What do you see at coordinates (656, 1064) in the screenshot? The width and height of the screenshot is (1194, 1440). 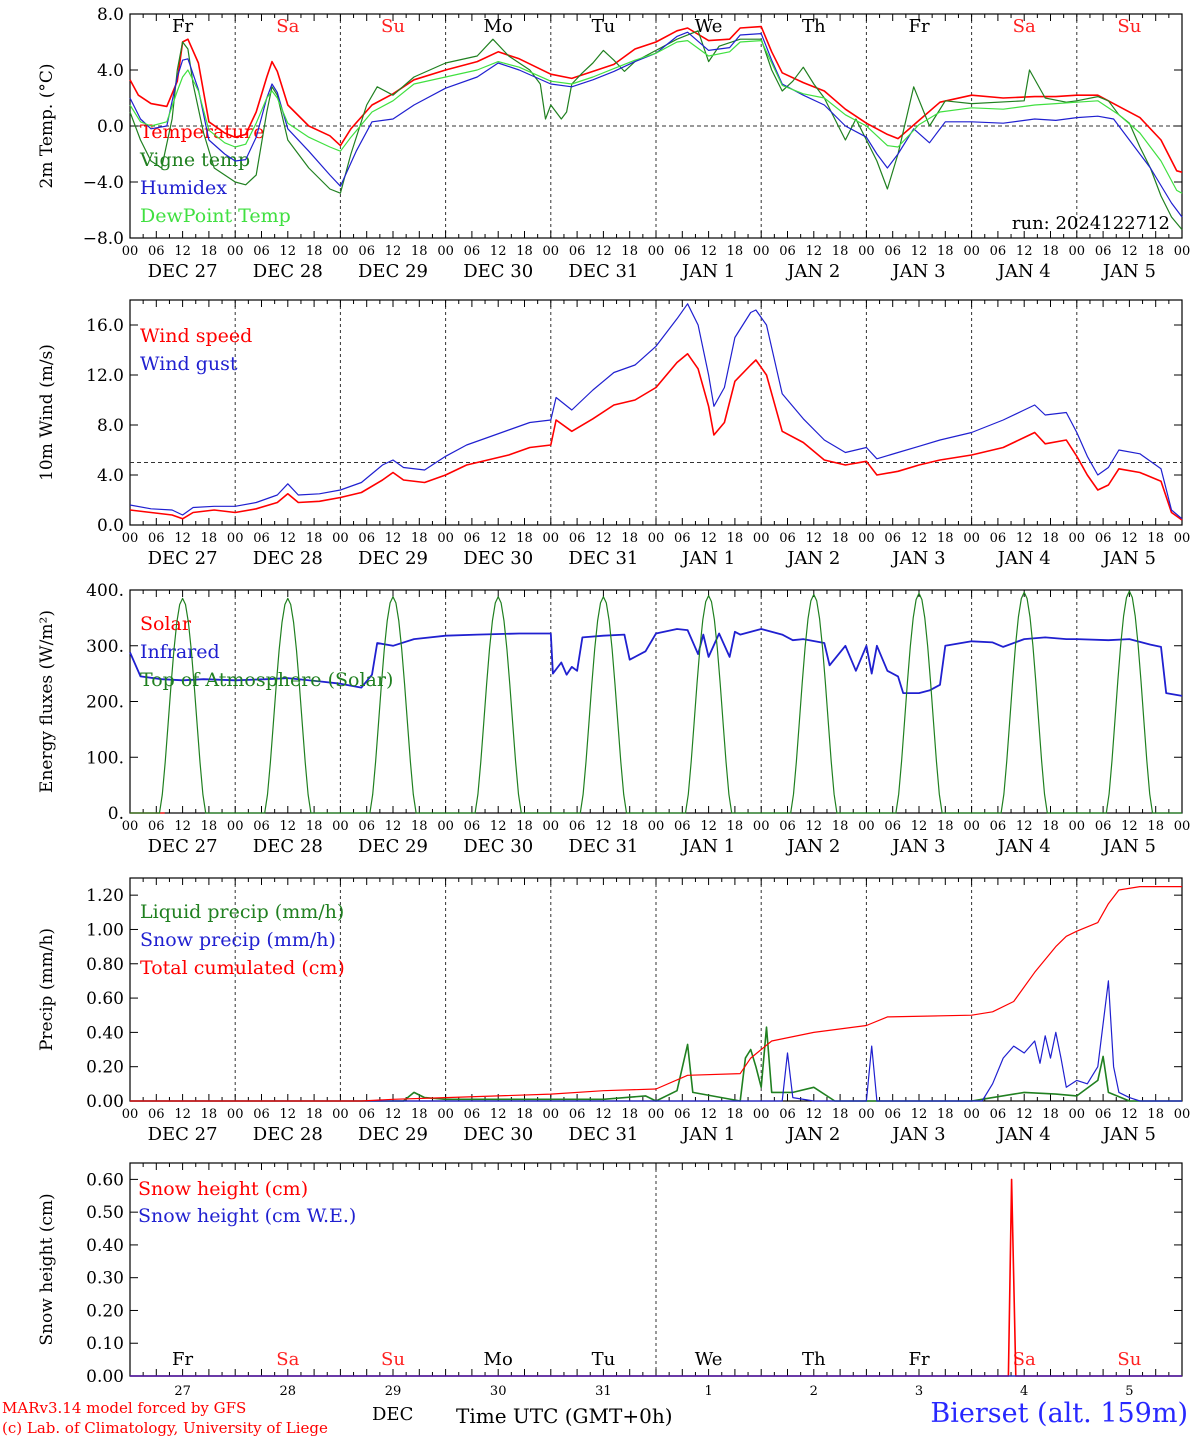 I see `series-line-liquid-precip-mm-h-` at bounding box center [656, 1064].